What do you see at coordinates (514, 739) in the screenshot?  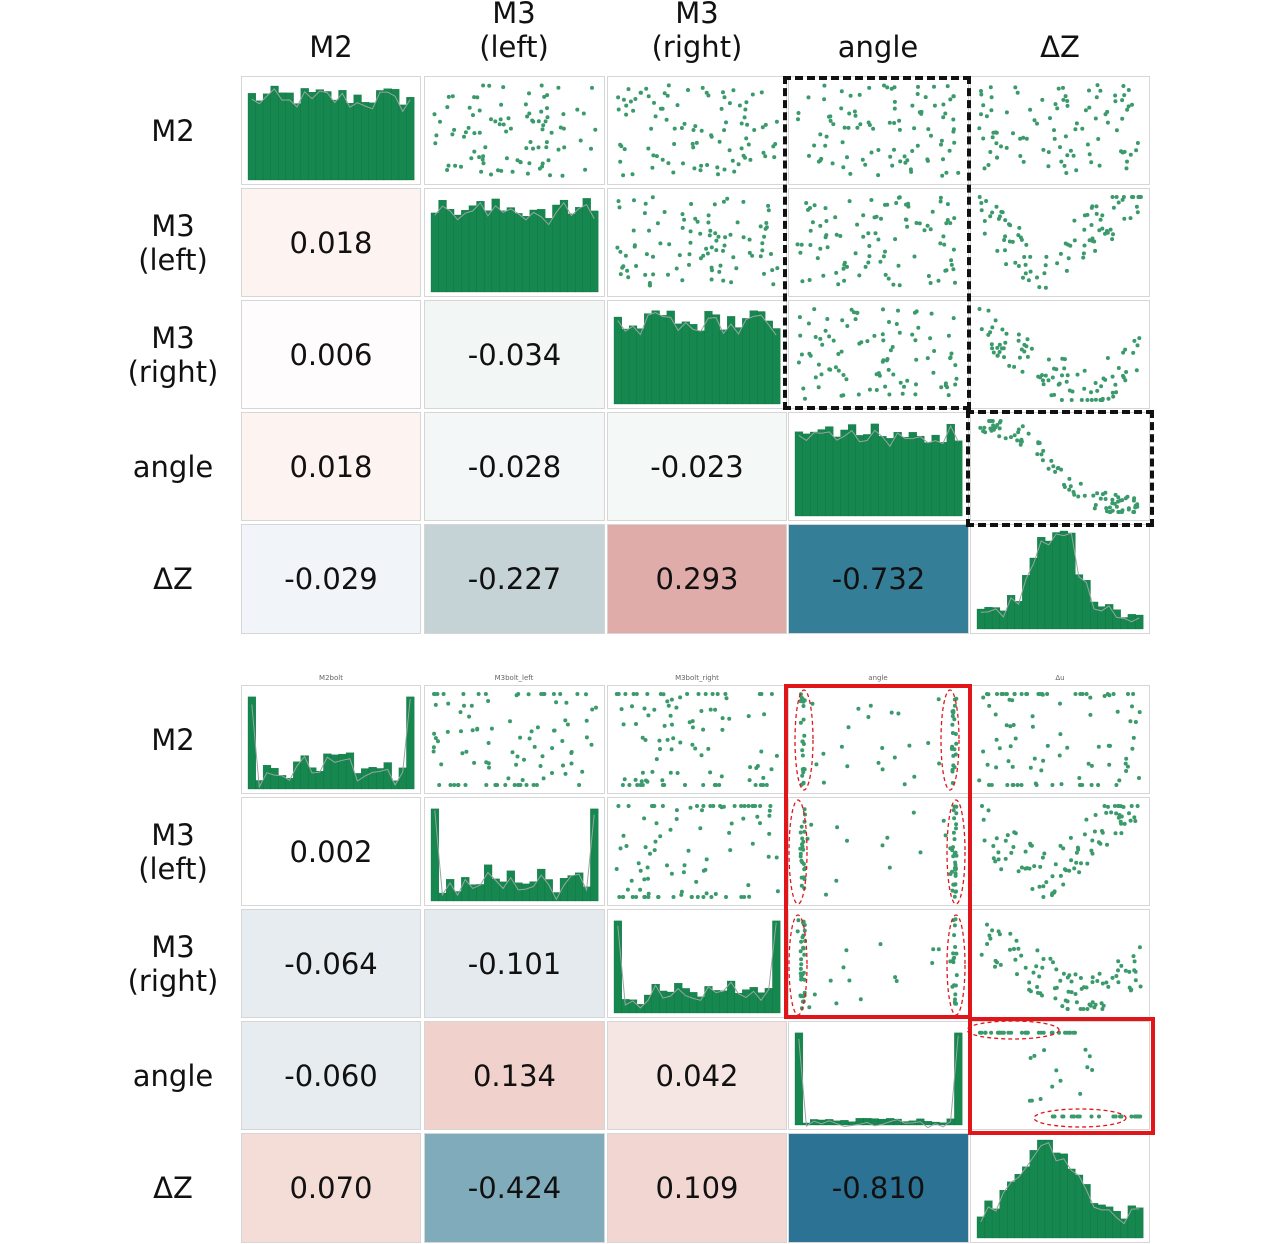 I see `scatter-plot` at bounding box center [514, 739].